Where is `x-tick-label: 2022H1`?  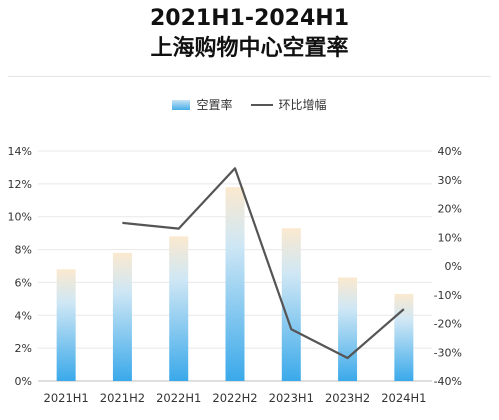
x-tick-label: 2022H1 is located at coordinates (178, 398).